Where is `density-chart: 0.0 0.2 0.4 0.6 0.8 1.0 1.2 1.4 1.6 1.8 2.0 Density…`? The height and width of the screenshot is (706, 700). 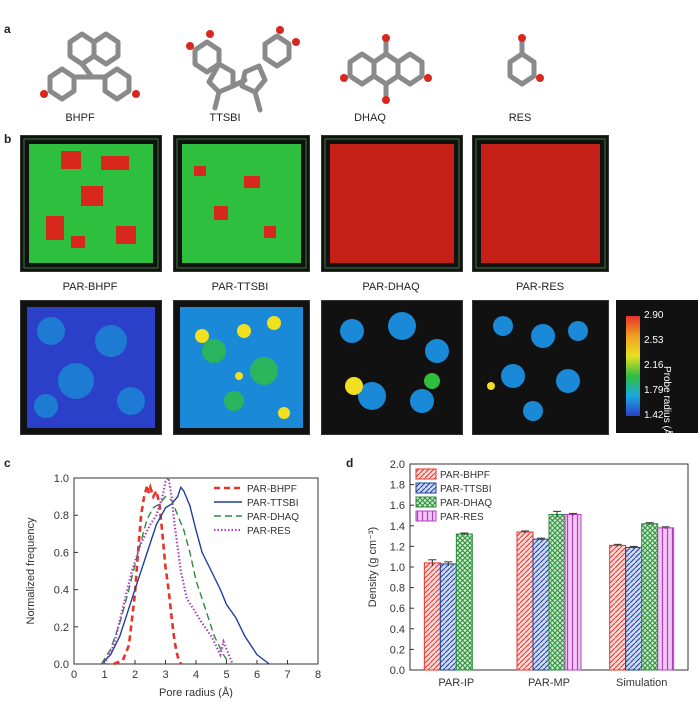 density-chart: 0.0 0.2 0.4 0.6 0.8 1.0 1.2 1.4 1.6 1.8 2.0 Density… is located at coordinates (528, 574).